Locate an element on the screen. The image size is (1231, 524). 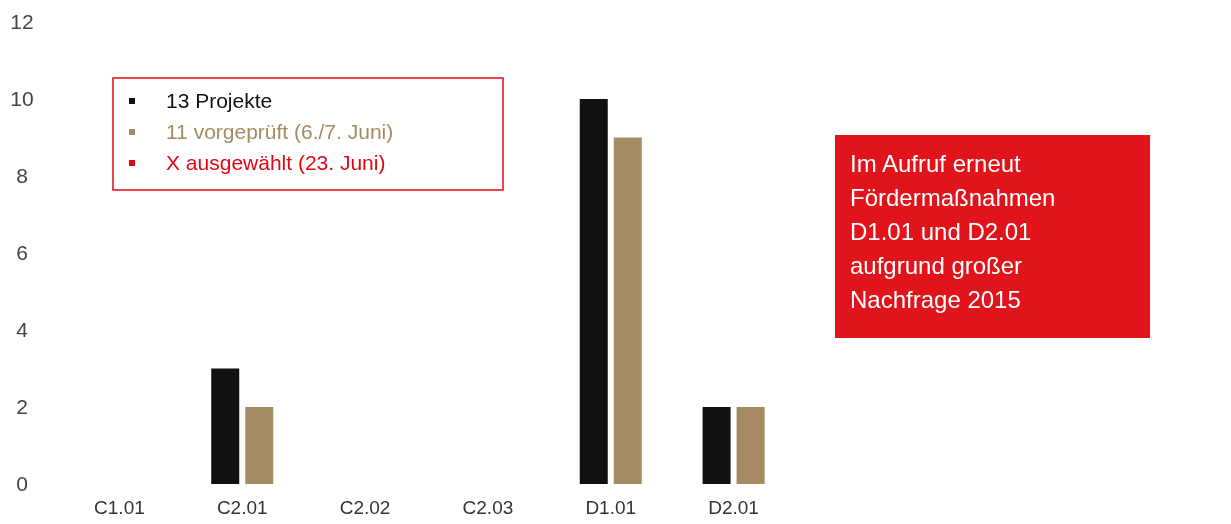
y-tick-label: 10 is located at coordinates (22, 99).